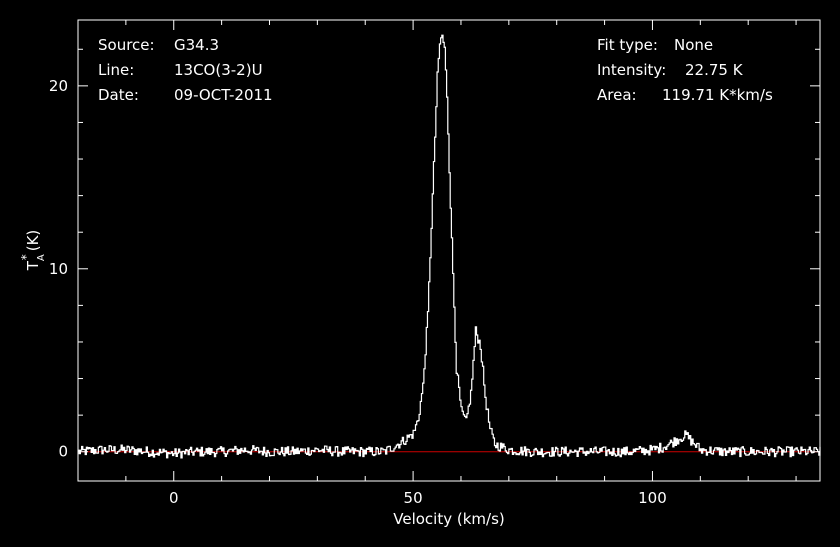  Describe the element at coordinates (223, 95) in the screenshot. I see `date-value: 09-OCT-2011` at that location.